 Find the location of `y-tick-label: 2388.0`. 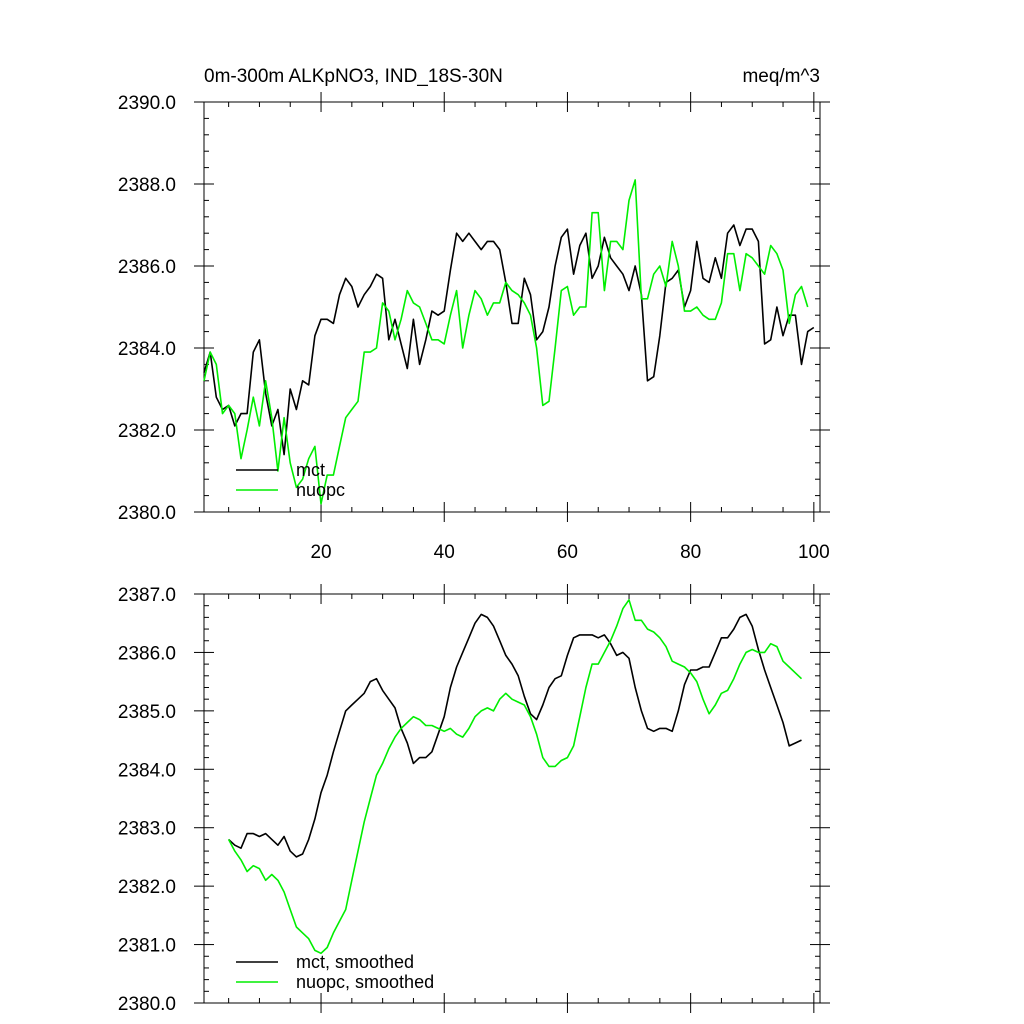

y-tick-label: 2388.0 is located at coordinates (147, 185).